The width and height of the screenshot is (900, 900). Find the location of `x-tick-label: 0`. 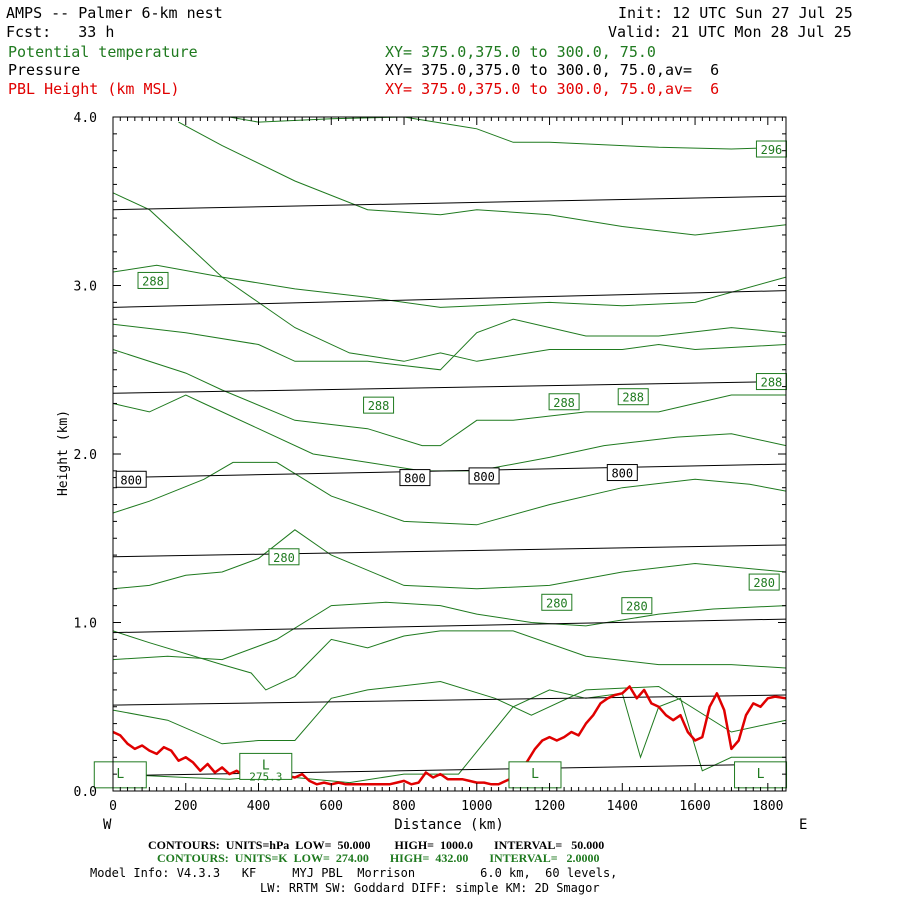

x-tick-label: 0 is located at coordinates (113, 806).